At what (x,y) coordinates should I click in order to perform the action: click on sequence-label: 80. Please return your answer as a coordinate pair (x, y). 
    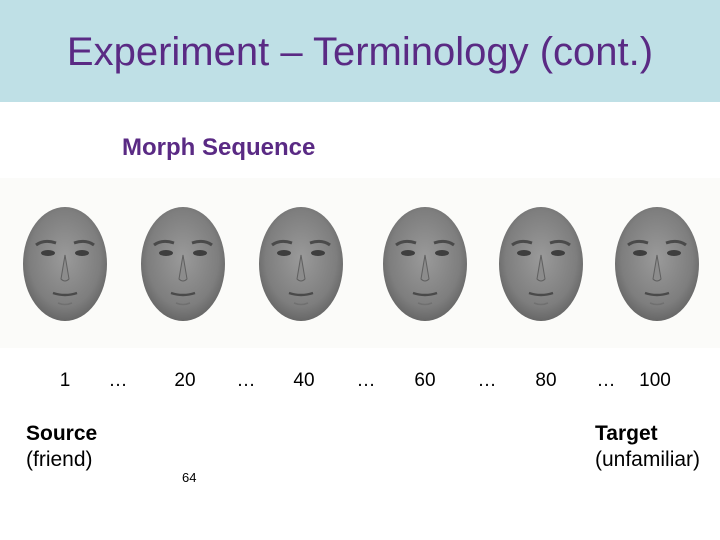
    Looking at the image, I should click on (546, 380).